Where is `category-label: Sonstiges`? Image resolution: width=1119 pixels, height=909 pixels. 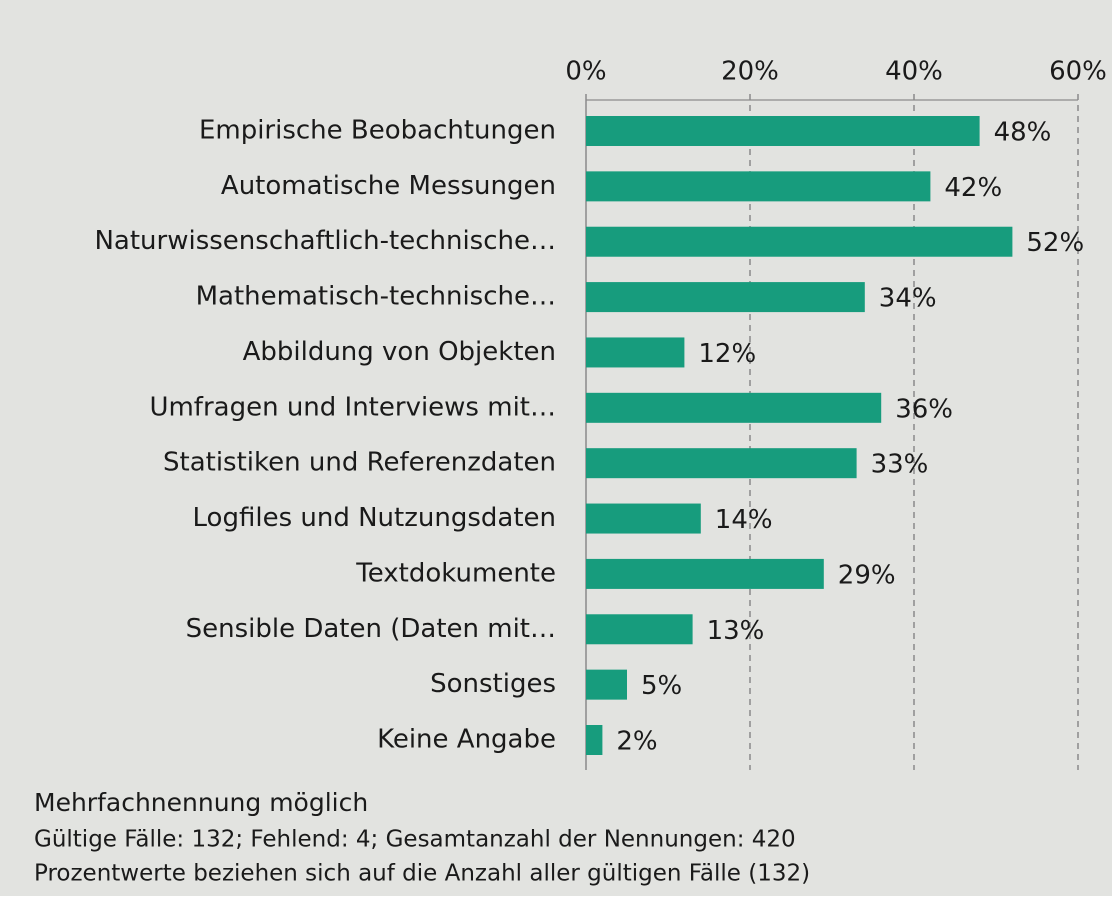
category-label: Sonstiges is located at coordinates (493, 684).